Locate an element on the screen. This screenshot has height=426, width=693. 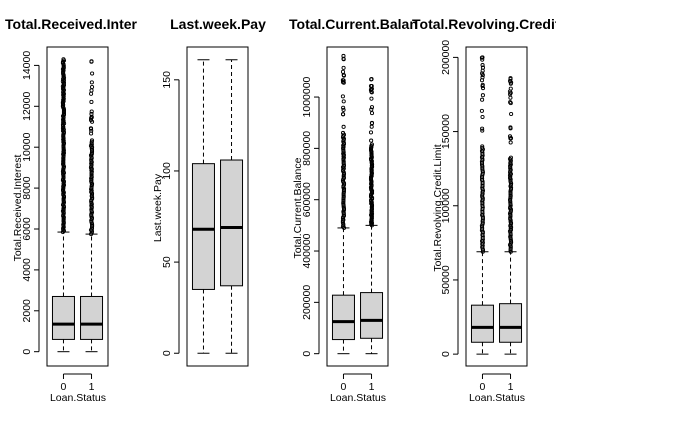
y-tick-label: 2000 is located at coordinates (27, 311).